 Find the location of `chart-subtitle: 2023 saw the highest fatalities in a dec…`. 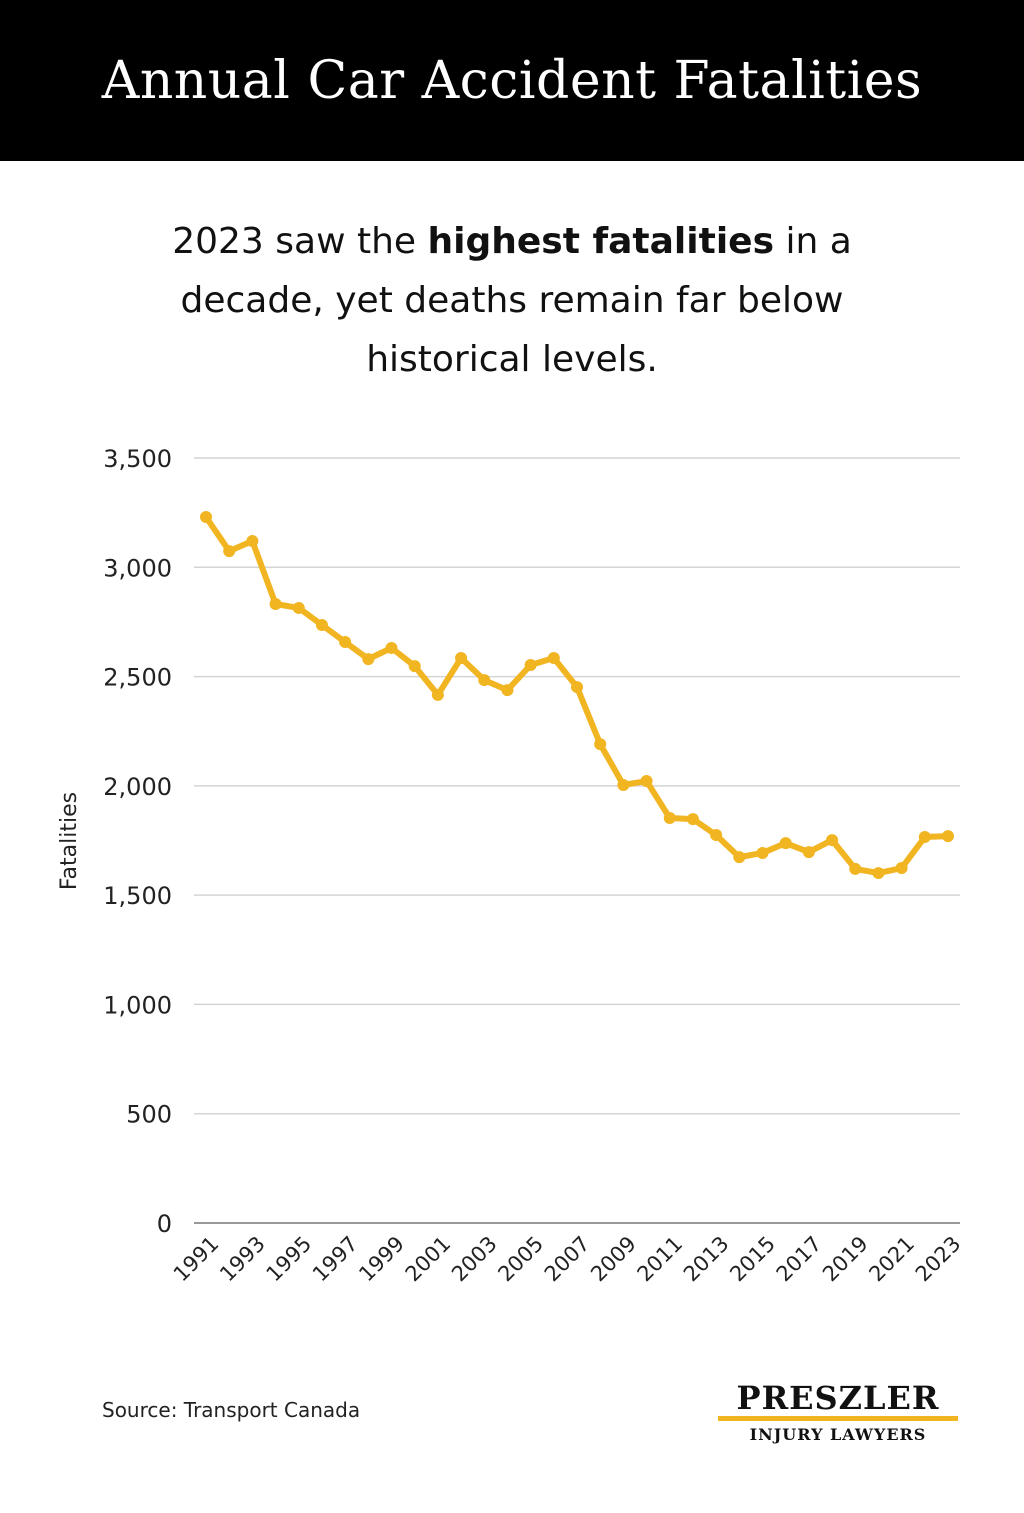

chart-subtitle: 2023 saw the highest fatalities in a dec… is located at coordinates (512, 300).